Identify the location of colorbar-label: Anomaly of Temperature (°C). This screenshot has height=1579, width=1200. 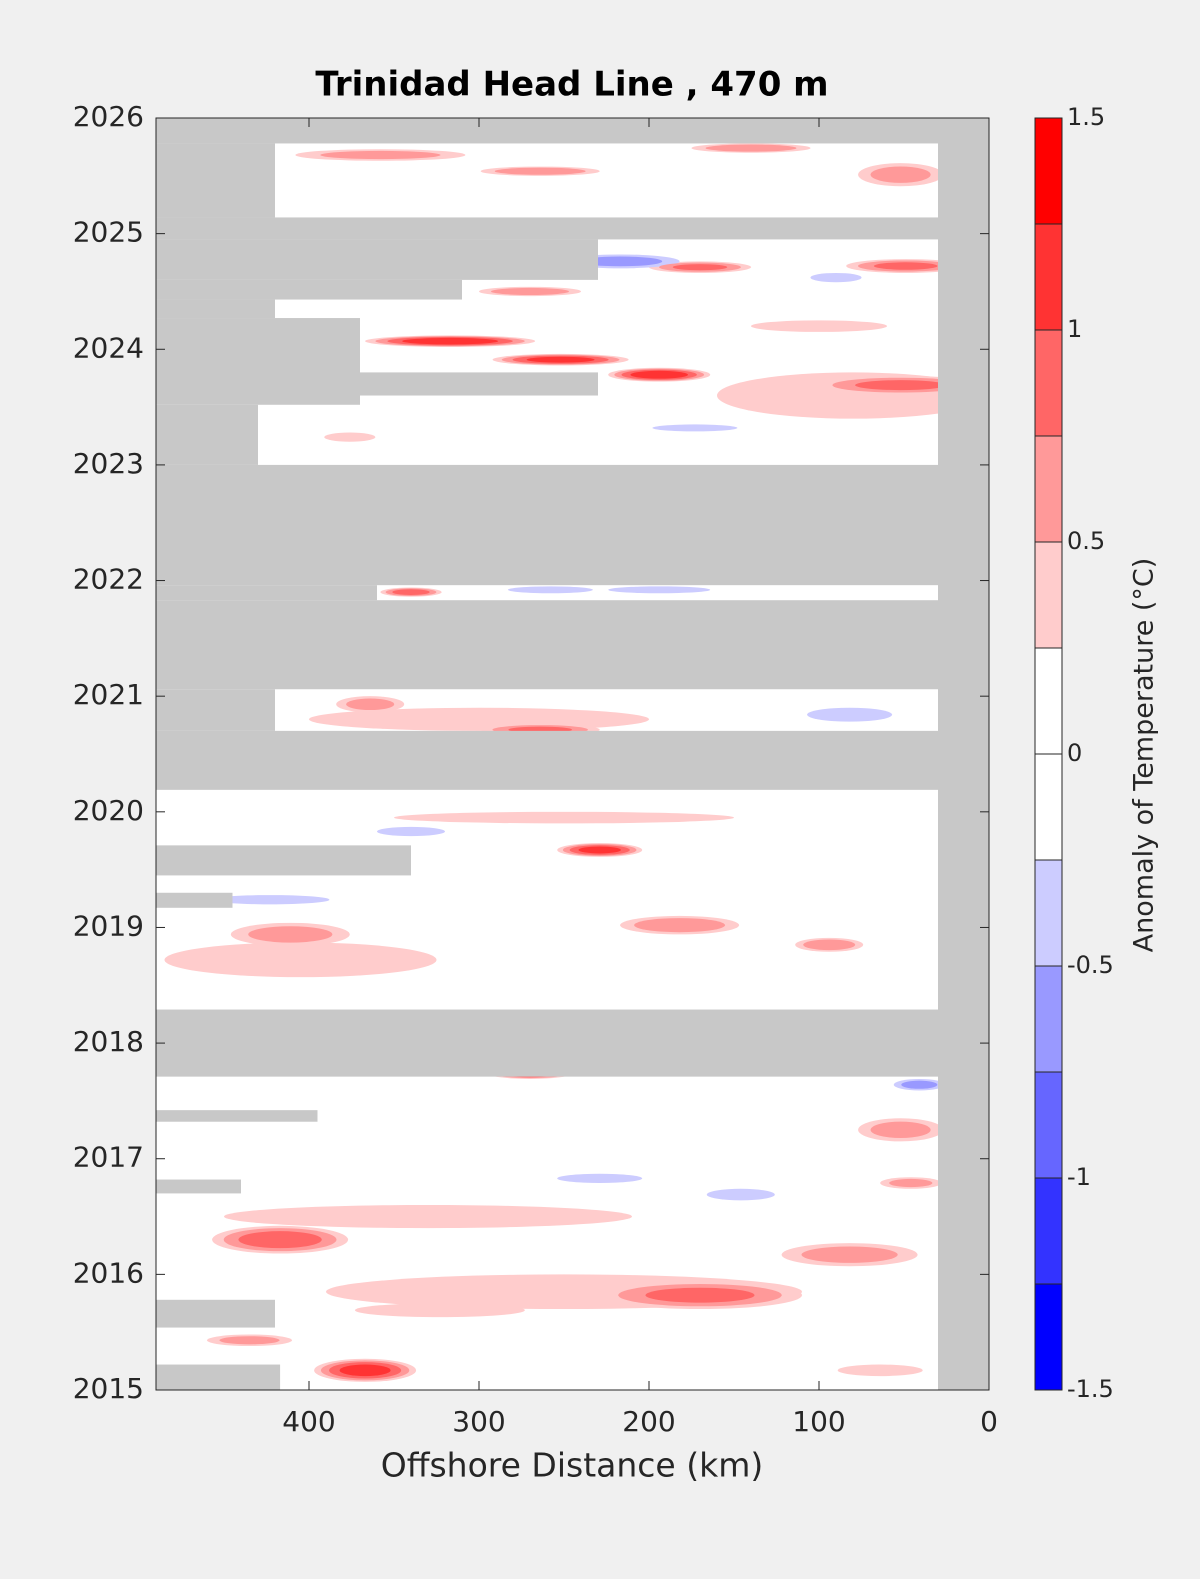
(1144, 755).